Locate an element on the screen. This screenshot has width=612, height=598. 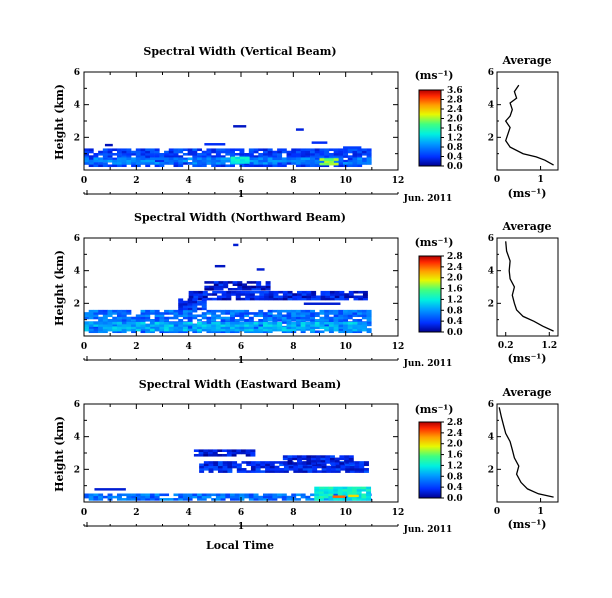
colorbar-tick-label: 1.6 is located at coordinates (455, 456).